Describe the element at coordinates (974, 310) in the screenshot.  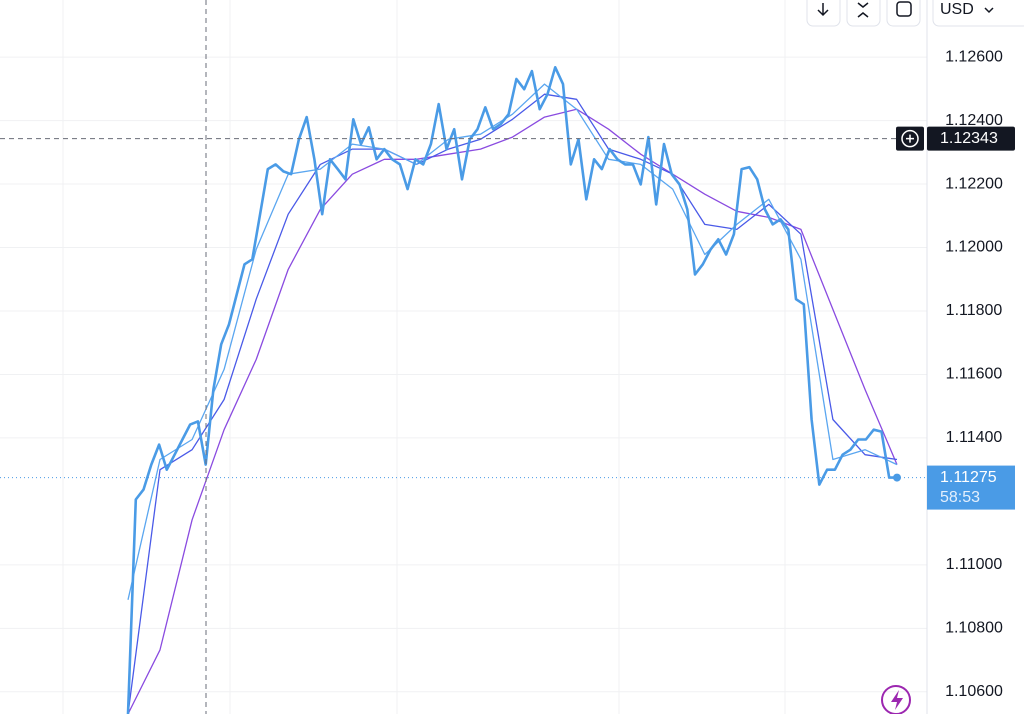
I see `y-tick-label: 1.11800` at that location.